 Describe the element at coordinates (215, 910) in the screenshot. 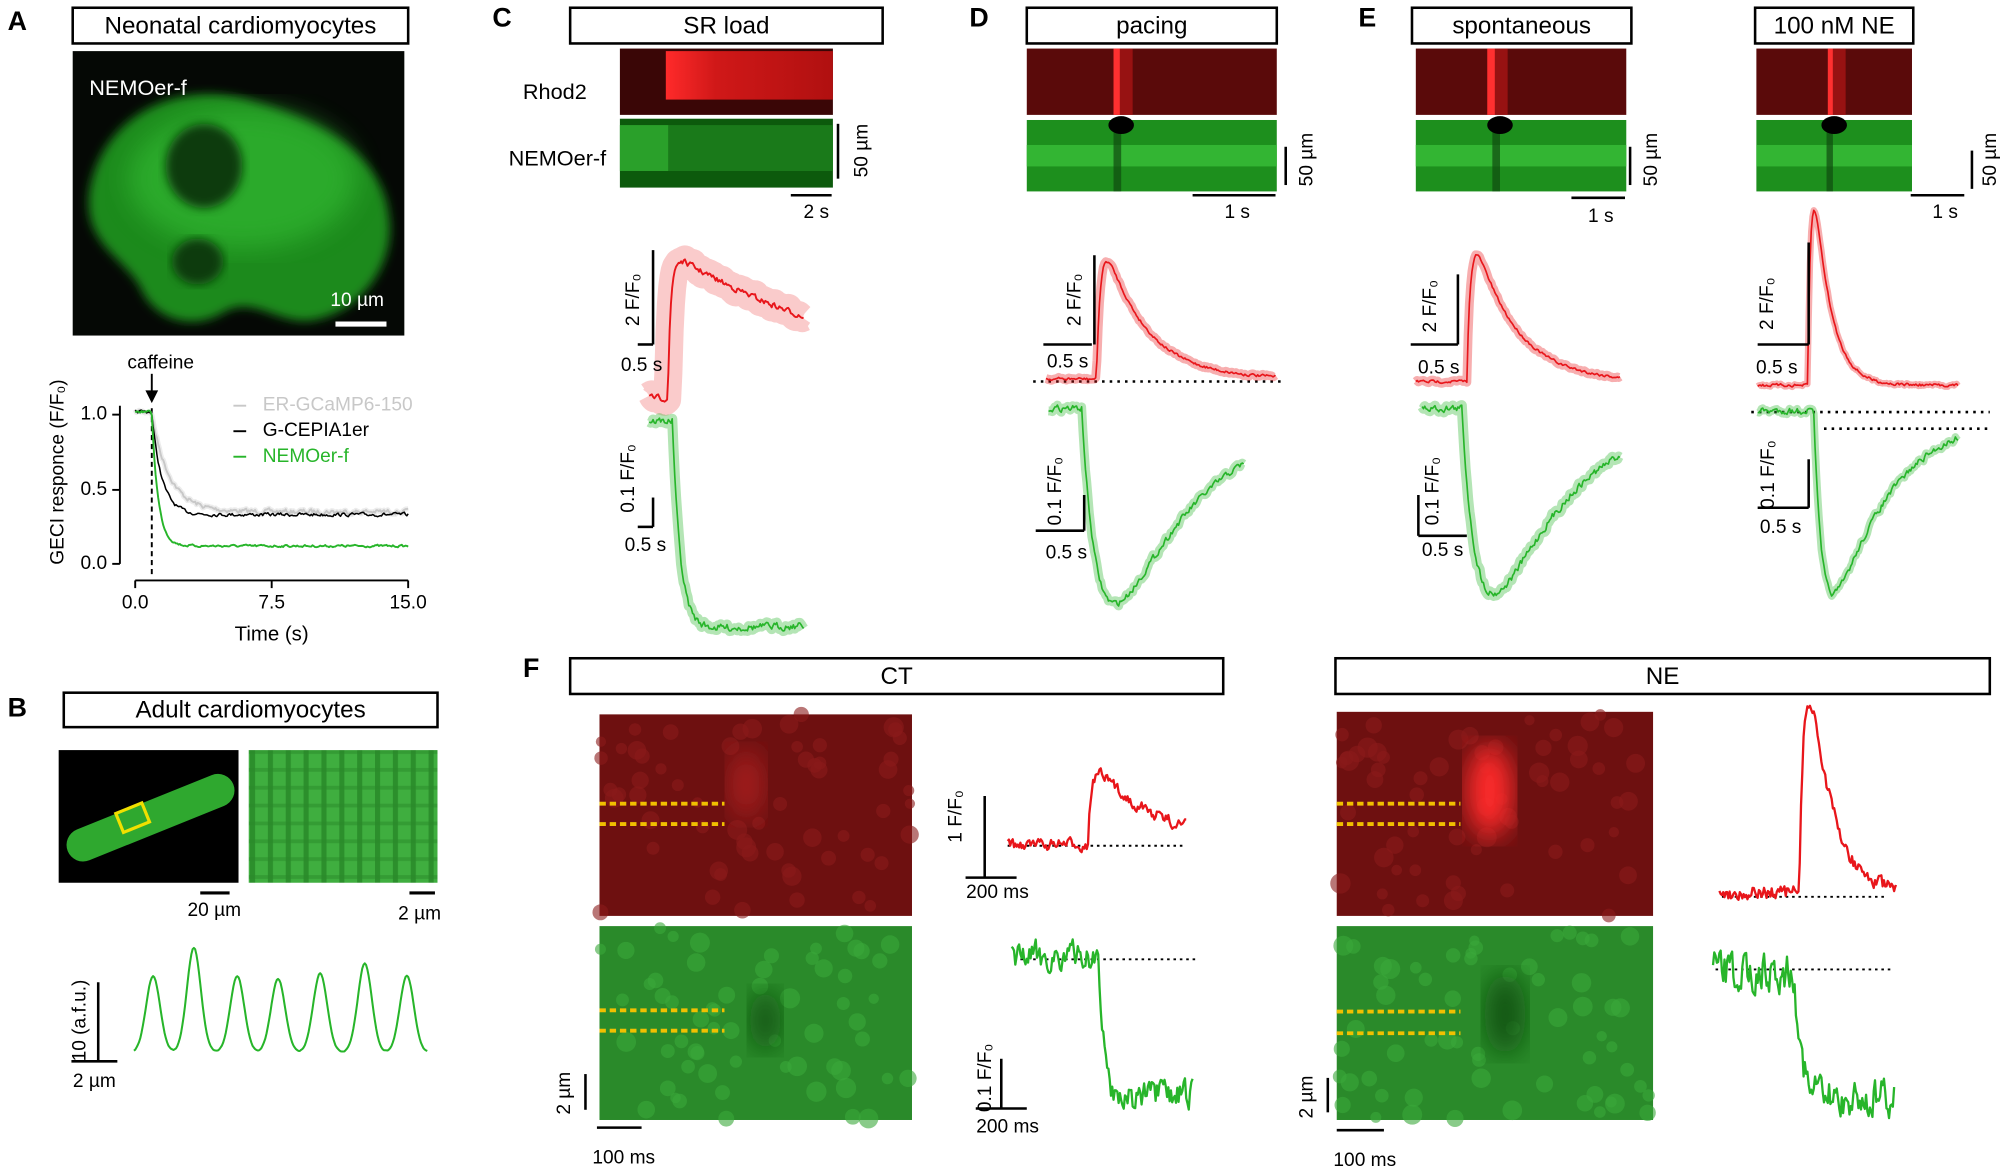

I see `label: 20 µm` at that location.